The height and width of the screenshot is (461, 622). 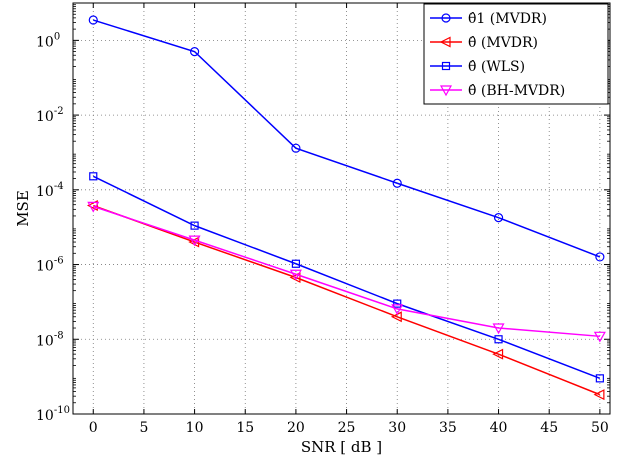 What do you see at coordinates (296, 428) in the screenshot?
I see `x-tick-label: 20` at bounding box center [296, 428].